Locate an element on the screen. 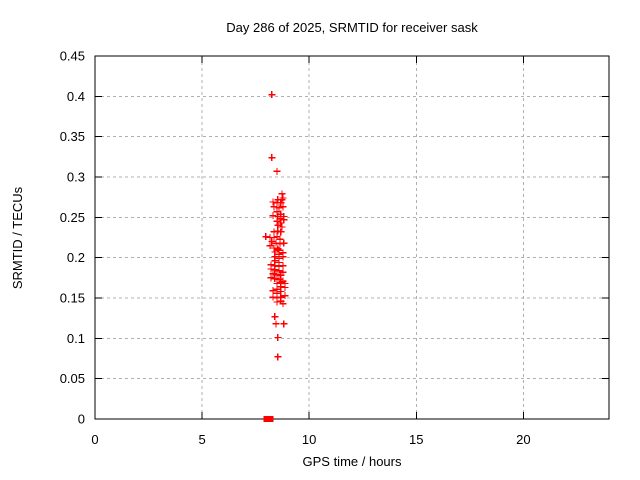 Image resolution: width=640 pixels, height=480 pixels. y-tick-label: 0.2 is located at coordinates (76, 257).